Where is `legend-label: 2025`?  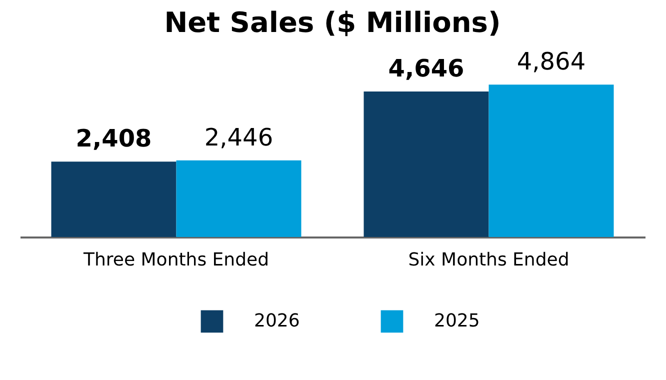
legend-label: 2025 is located at coordinates (457, 321).